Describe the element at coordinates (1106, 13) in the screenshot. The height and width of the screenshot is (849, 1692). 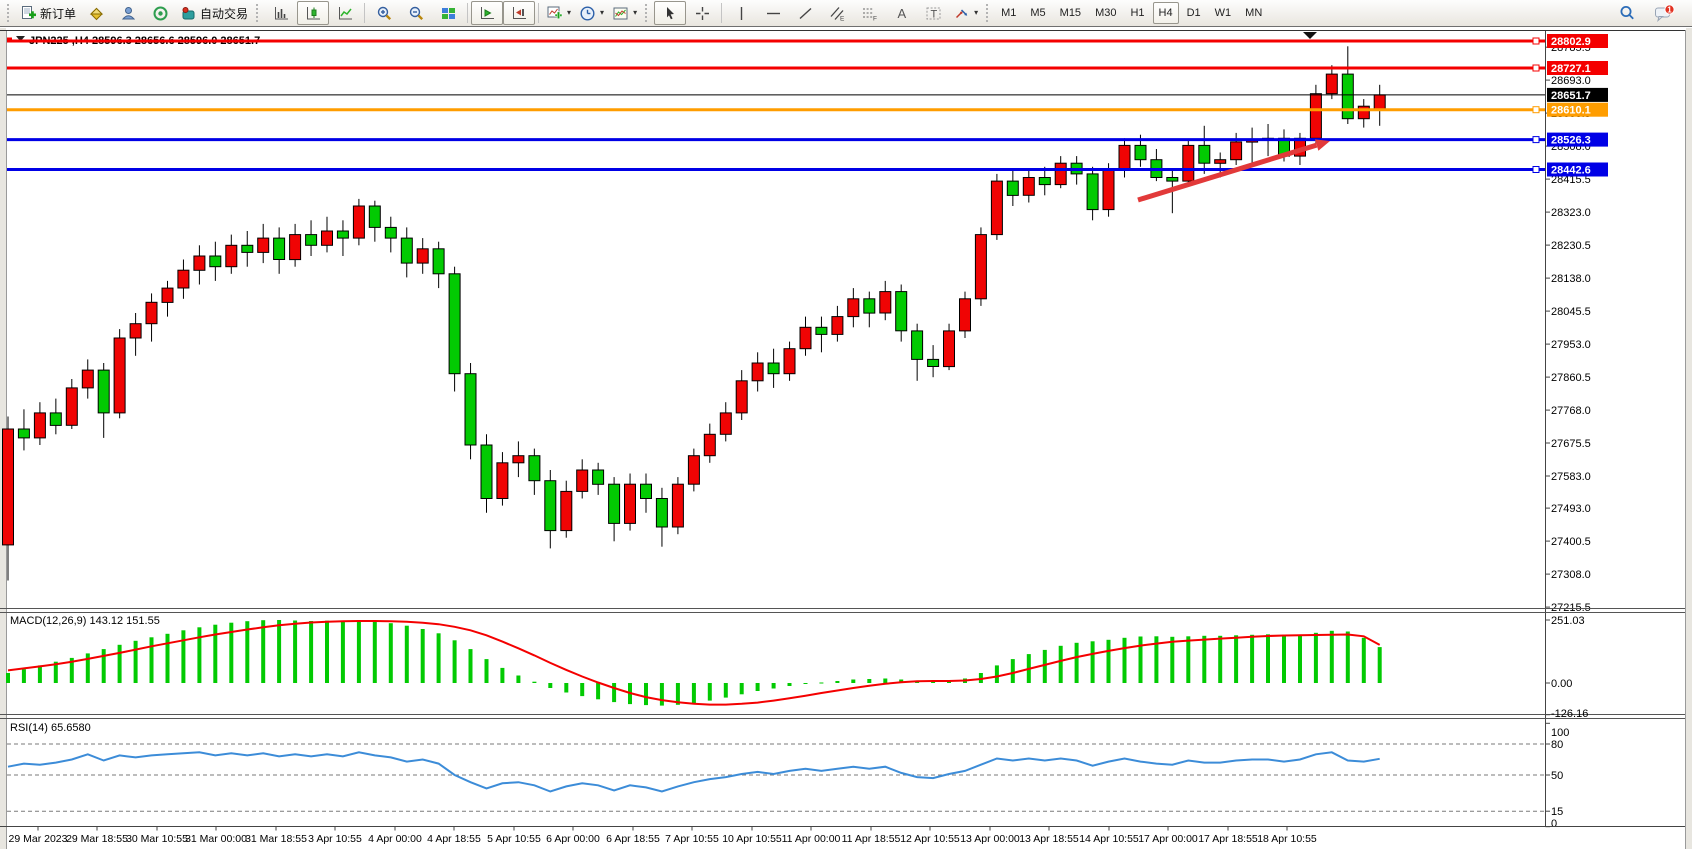
I see `timeframe-M30: M30` at that location.